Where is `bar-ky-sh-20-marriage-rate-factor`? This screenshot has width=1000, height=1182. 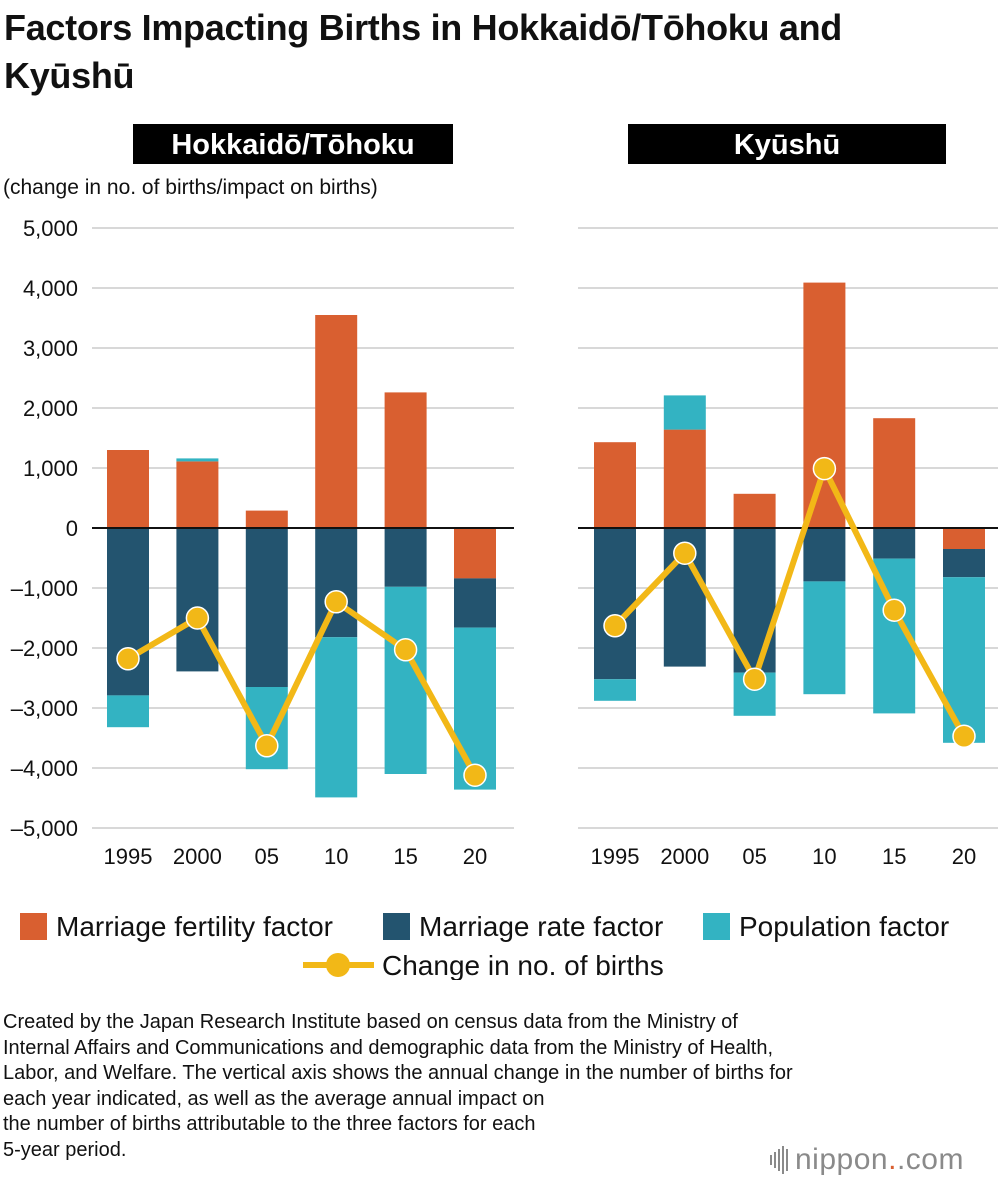 bar-ky-sh-20-marriage-rate-factor is located at coordinates (964, 563).